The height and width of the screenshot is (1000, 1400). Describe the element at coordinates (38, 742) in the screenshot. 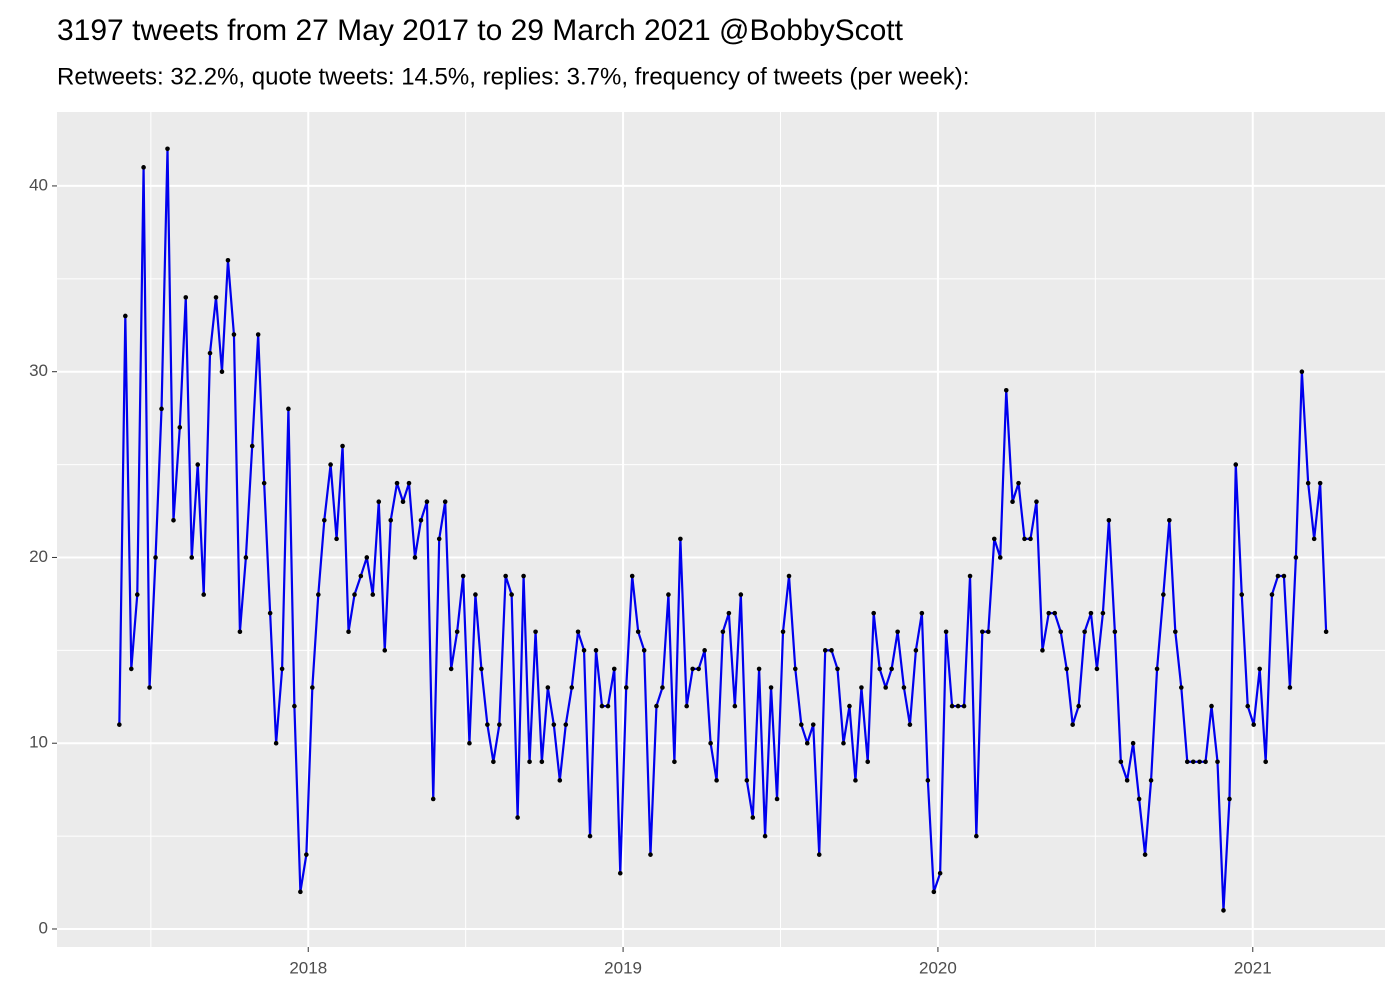

I see `y-tick-label: 10` at that location.